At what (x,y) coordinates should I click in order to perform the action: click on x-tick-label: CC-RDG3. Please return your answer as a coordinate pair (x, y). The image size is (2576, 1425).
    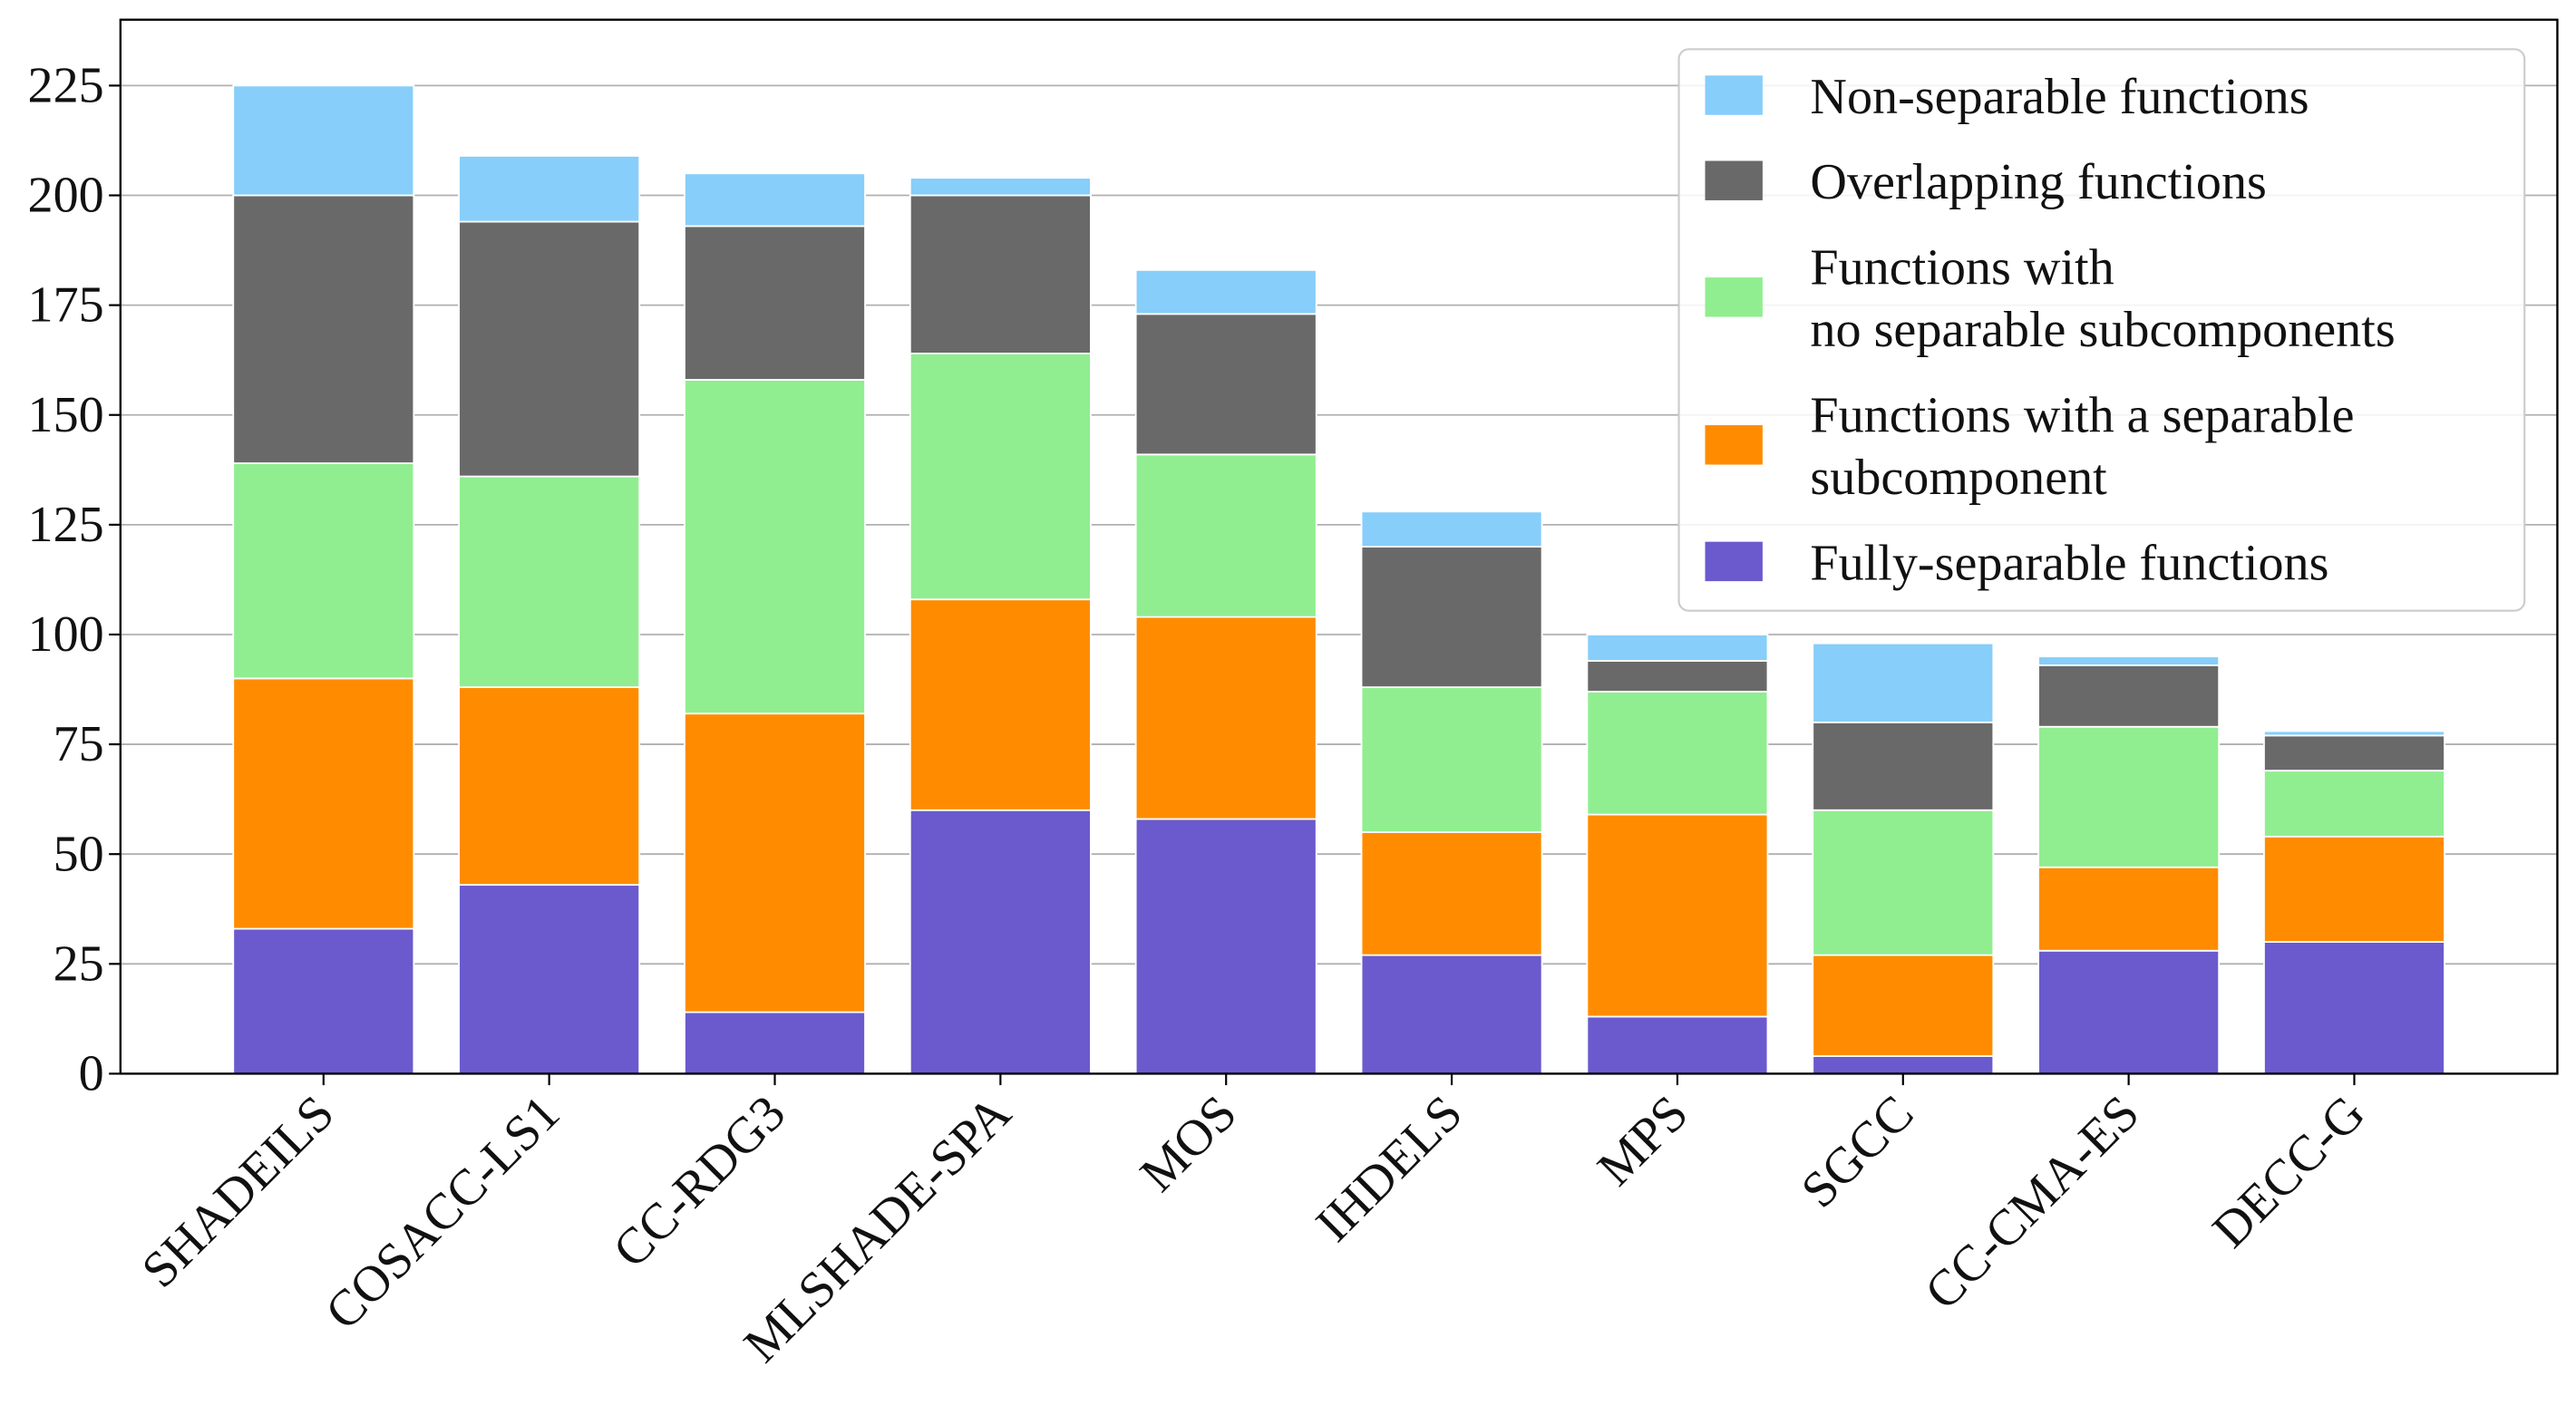
    Looking at the image, I should click on (700, 1182).